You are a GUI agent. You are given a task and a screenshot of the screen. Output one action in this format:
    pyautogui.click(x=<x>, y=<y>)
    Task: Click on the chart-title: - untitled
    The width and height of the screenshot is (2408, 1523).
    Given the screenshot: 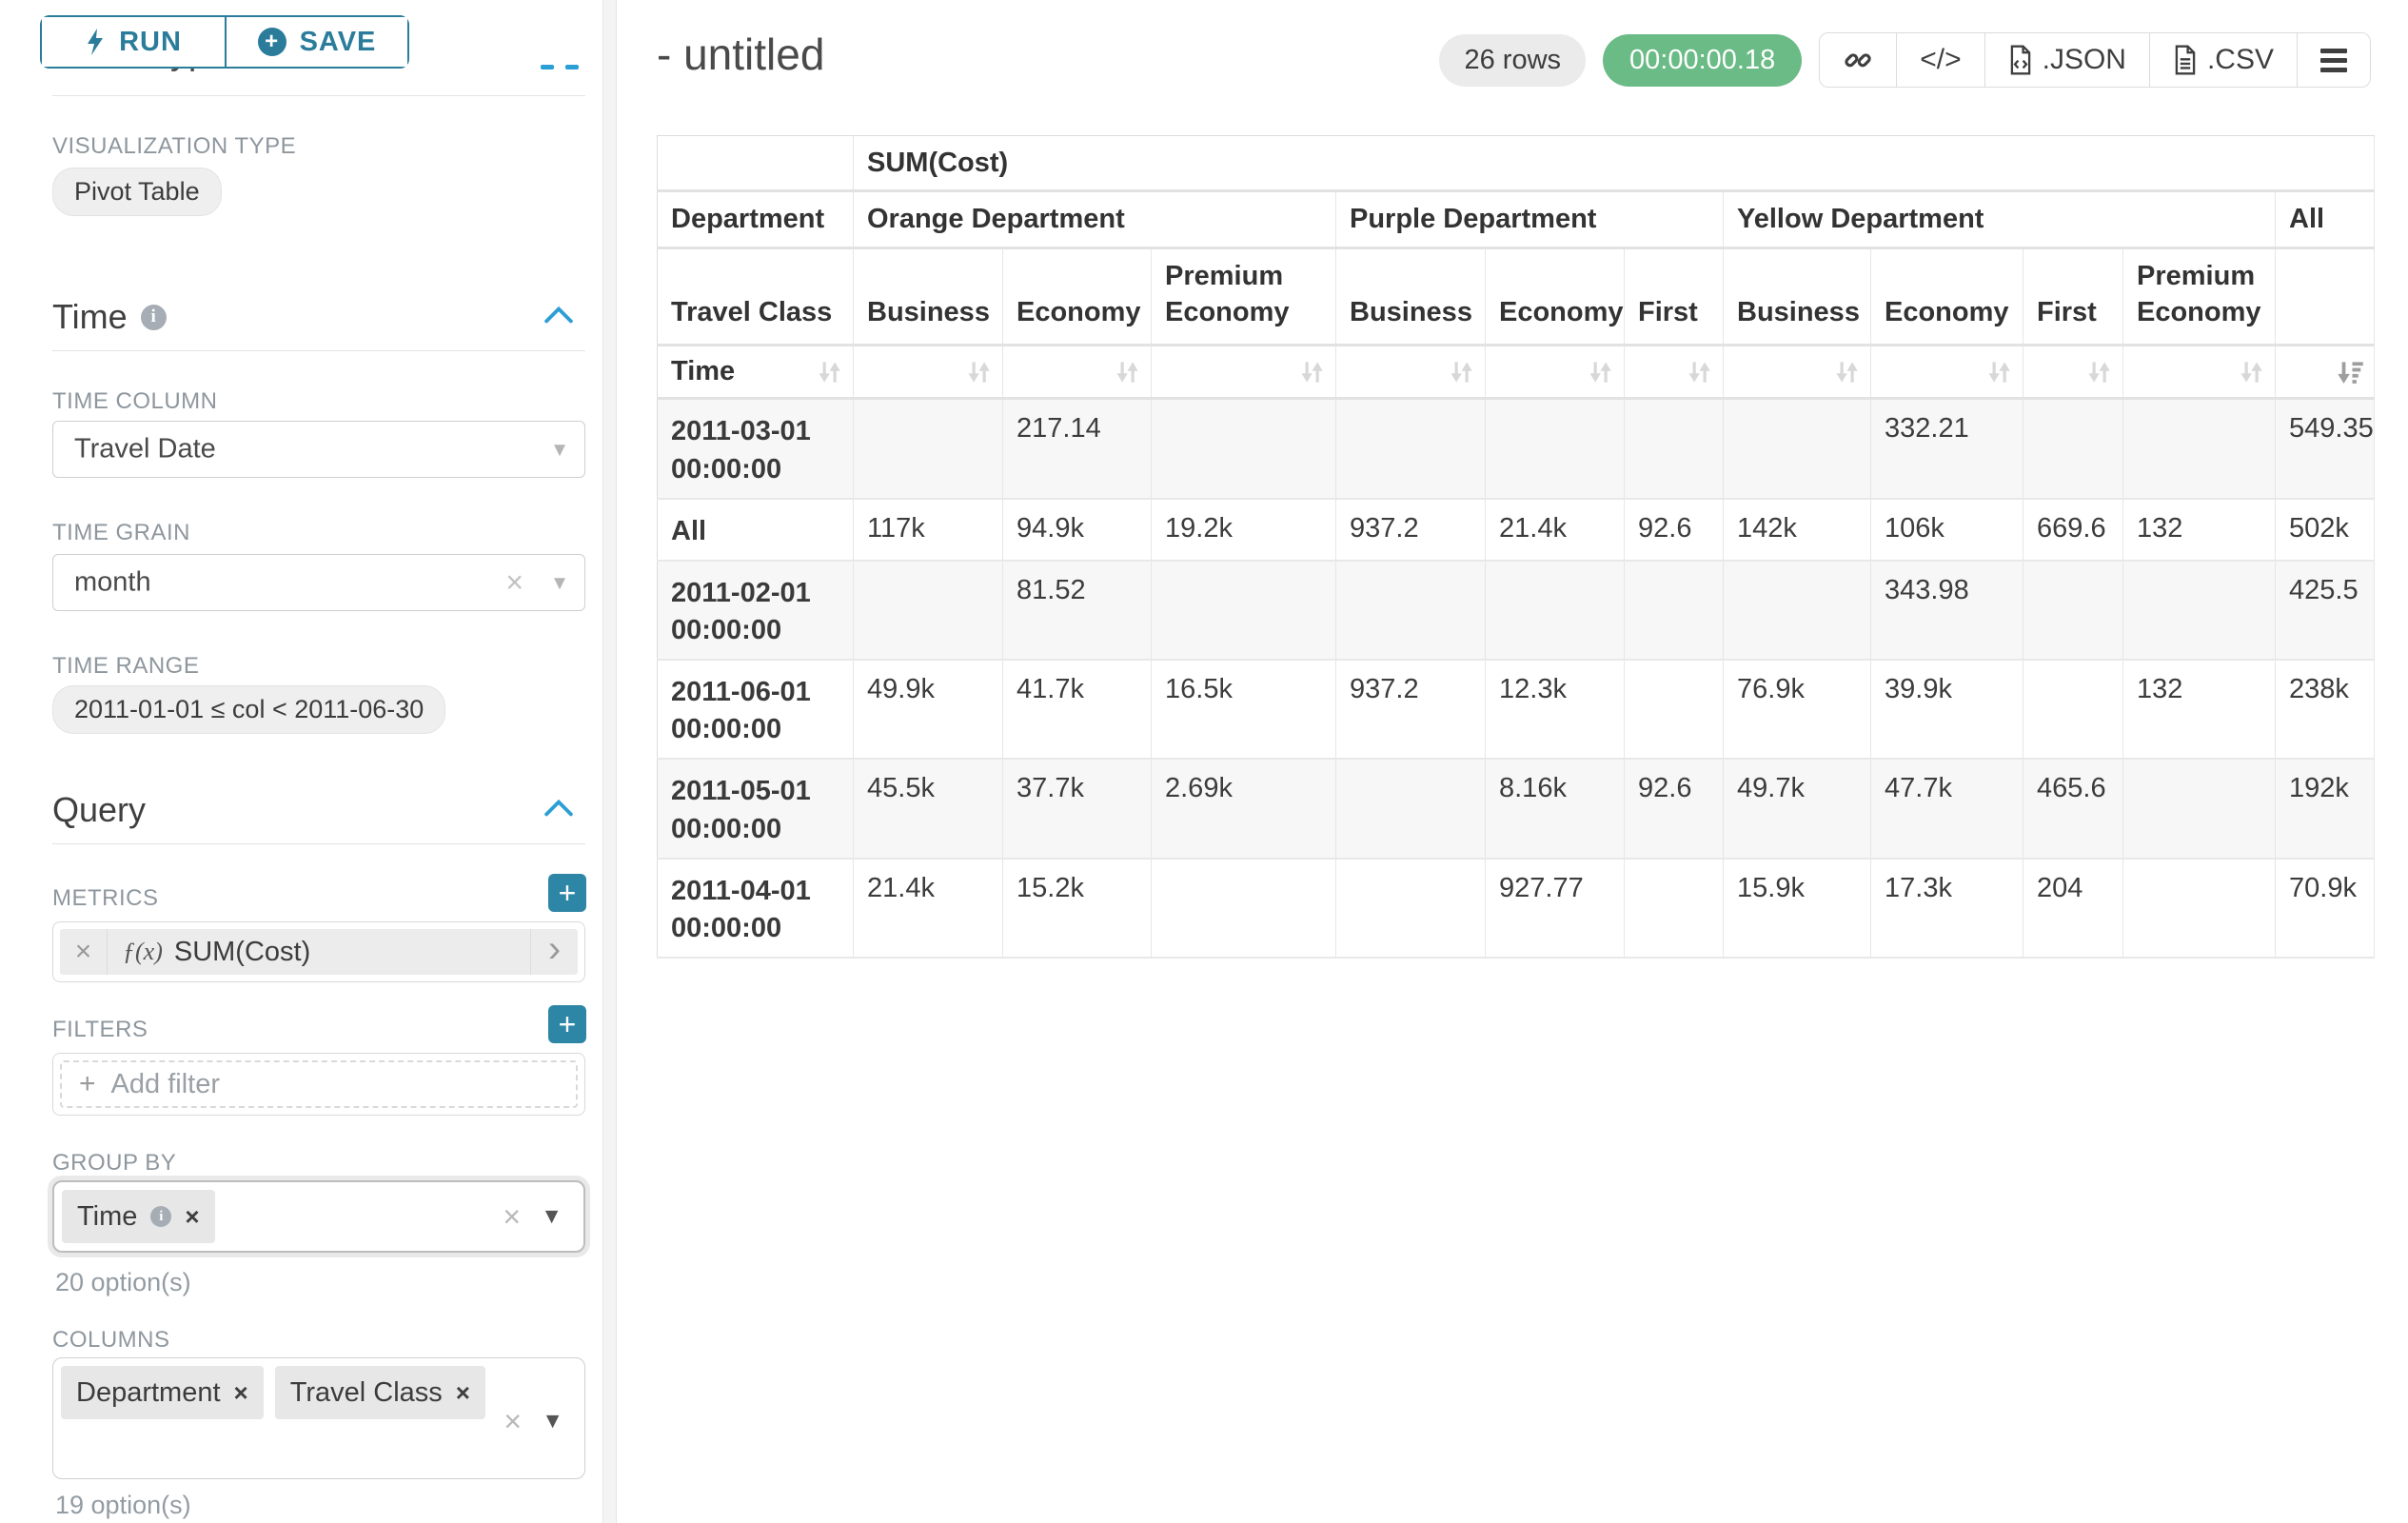 What is the action you would take?
    pyautogui.click(x=741, y=55)
    